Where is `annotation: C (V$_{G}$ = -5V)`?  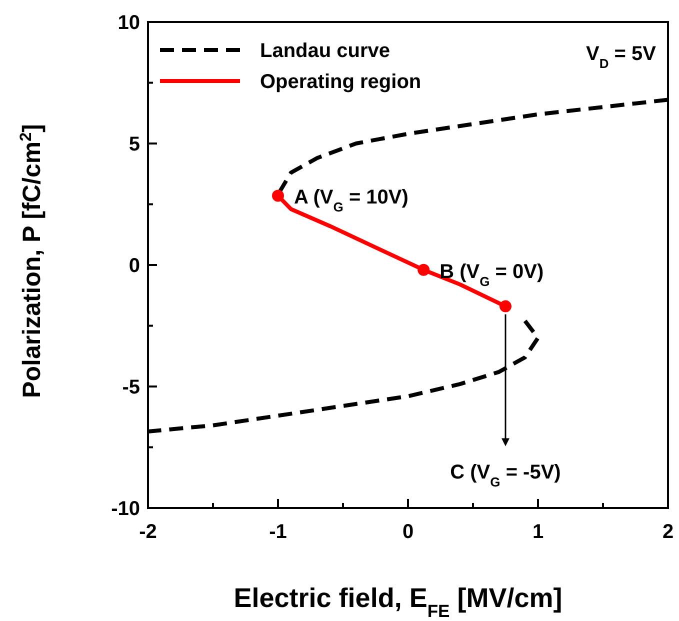 annotation: C (V$_{G}$ = -5V) is located at coordinates (505, 475).